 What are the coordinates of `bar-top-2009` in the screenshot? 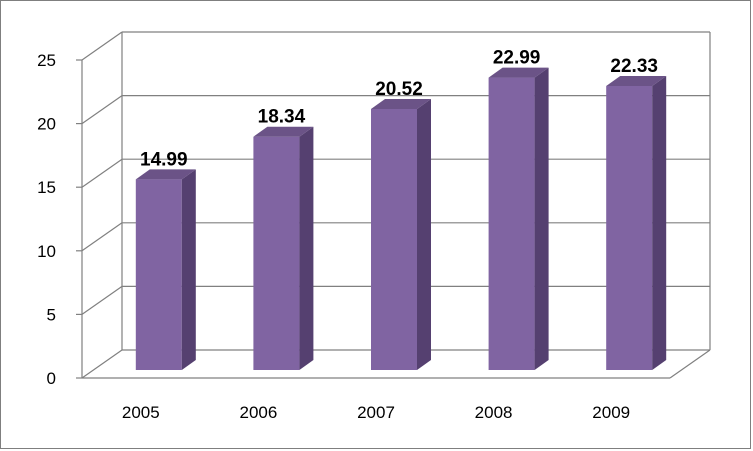 It's located at (636, 80).